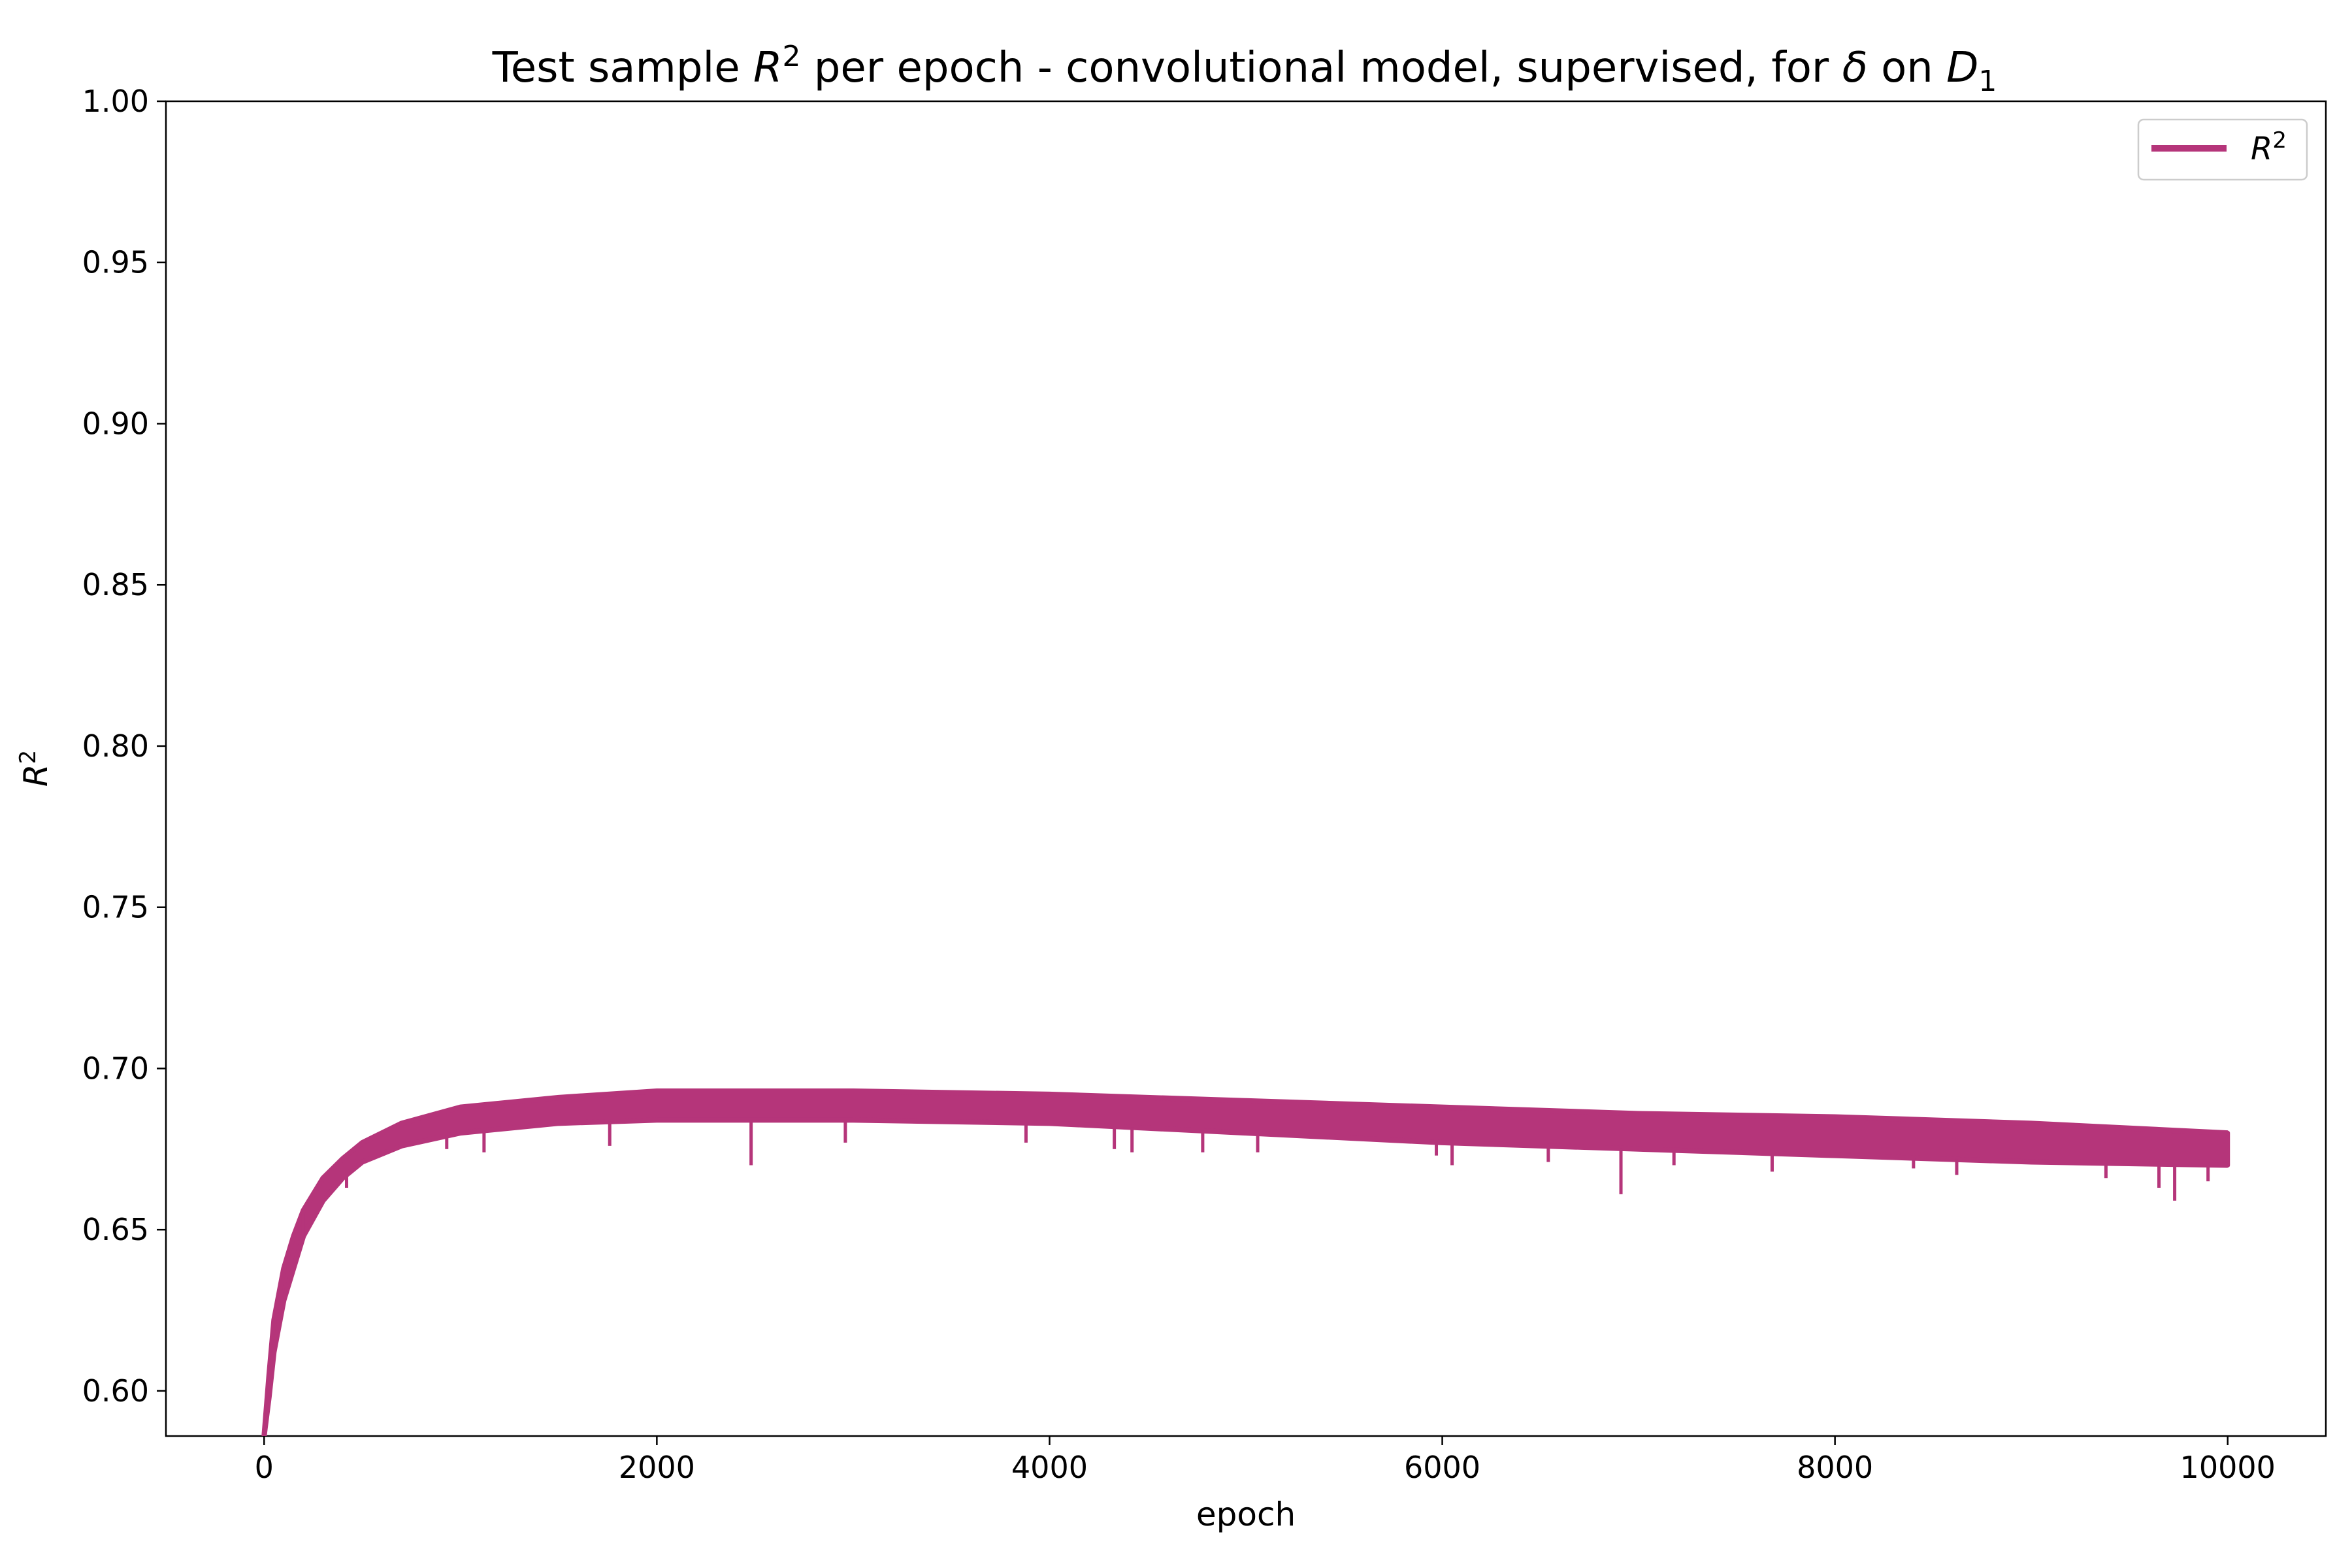 The image size is (2352, 1568). Describe the element at coordinates (2279, 140) in the screenshot. I see `legend-label-sup: 2` at that location.